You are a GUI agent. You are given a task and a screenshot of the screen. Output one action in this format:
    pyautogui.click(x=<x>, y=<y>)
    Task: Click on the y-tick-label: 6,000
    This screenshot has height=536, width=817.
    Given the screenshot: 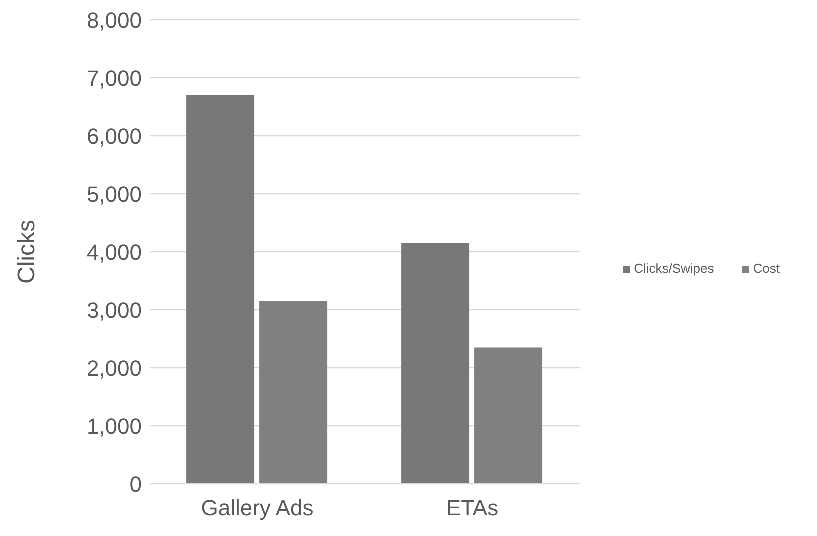 What is the action you would take?
    pyautogui.click(x=114, y=136)
    